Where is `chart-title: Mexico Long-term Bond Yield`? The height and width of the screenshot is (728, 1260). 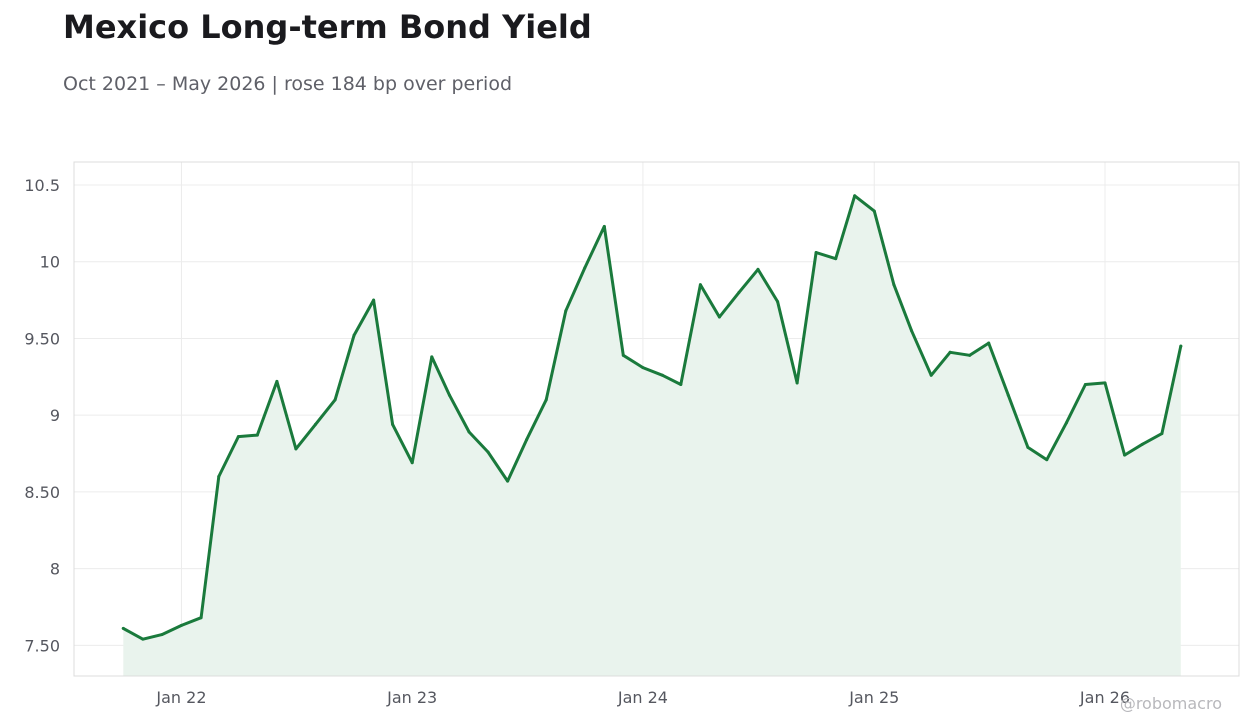
chart-title: Mexico Long-term Bond Yield is located at coordinates (327, 27).